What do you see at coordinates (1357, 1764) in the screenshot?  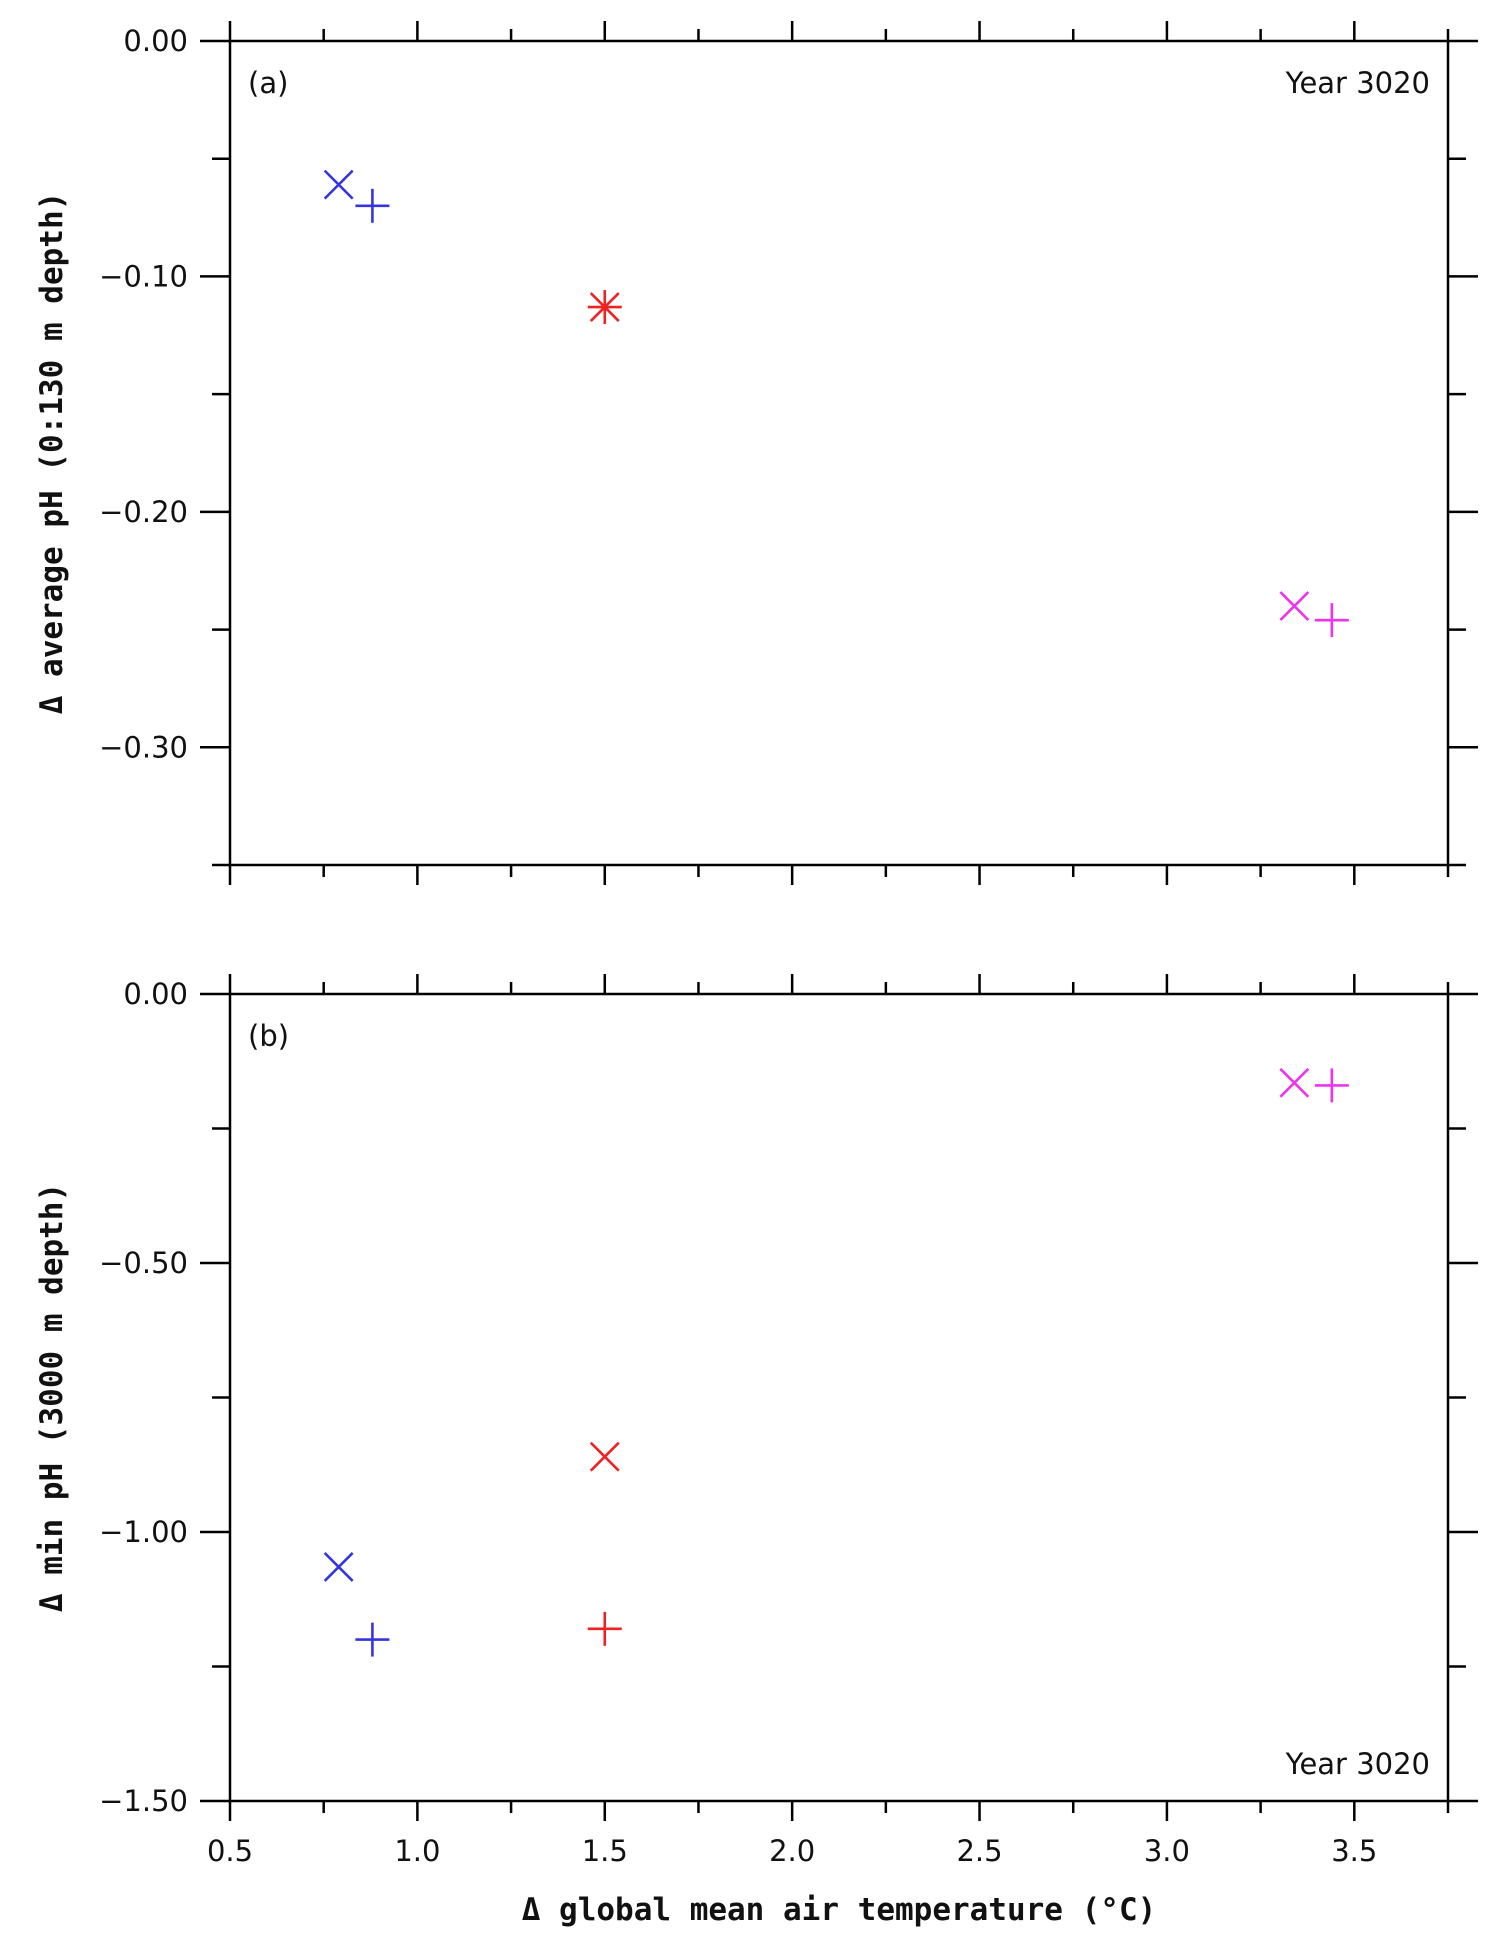 I see `year-annotation-b: Year 3020` at bounding box center [1357, 1764].